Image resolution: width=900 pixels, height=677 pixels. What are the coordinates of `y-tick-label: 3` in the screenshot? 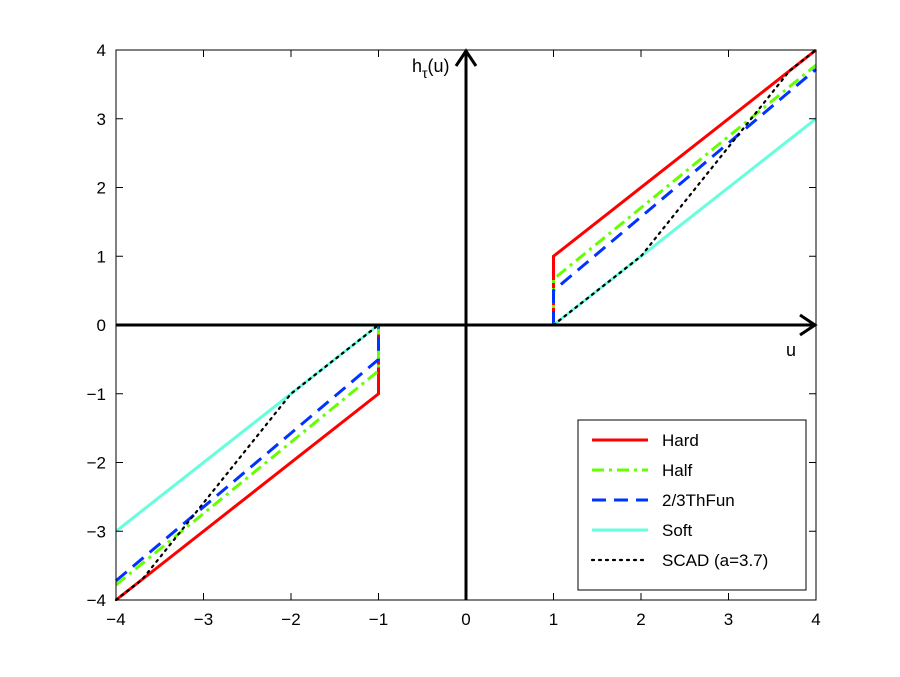 It's located at (101, 119).